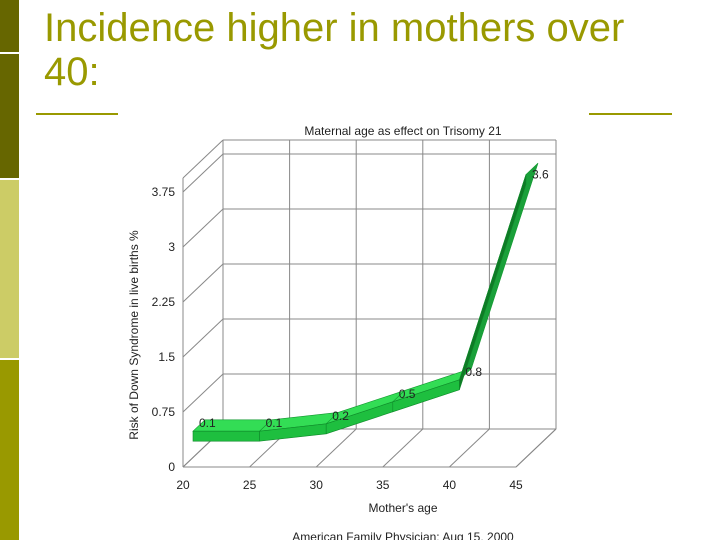 The width and height of the screenshot is (720, 545). Describe the element at coordinates (77, 114) in the screenshot. I see `title-rule-left` at that location.